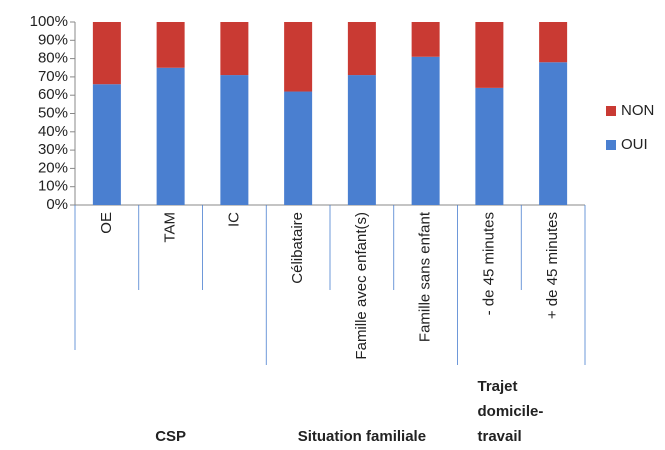 The image size is (665, 450). I want to click on x-tick-label: Famille sans enfant, so click(425, 276).